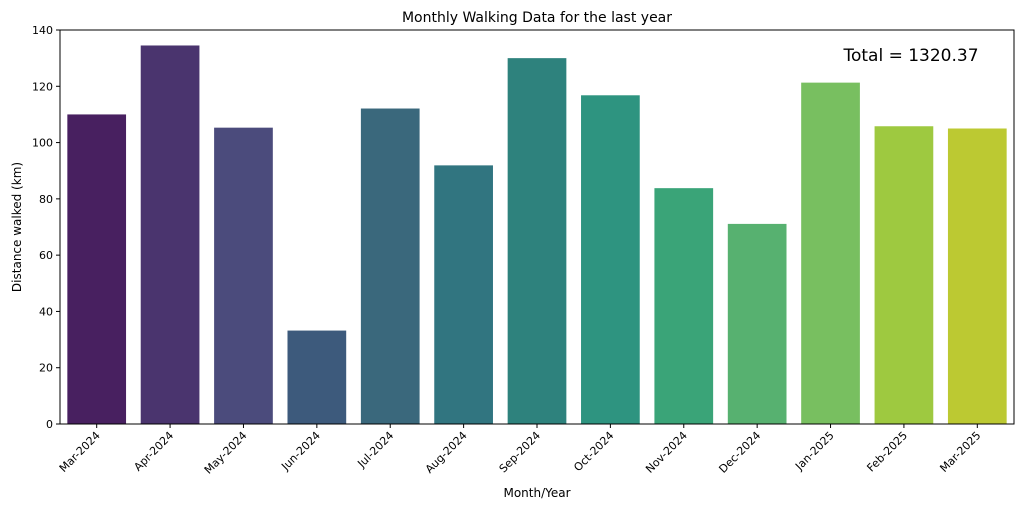 The image size is (1024, 507). I want to click on chart-title: Monthly Walking Data for the last year, so click(537, 18).